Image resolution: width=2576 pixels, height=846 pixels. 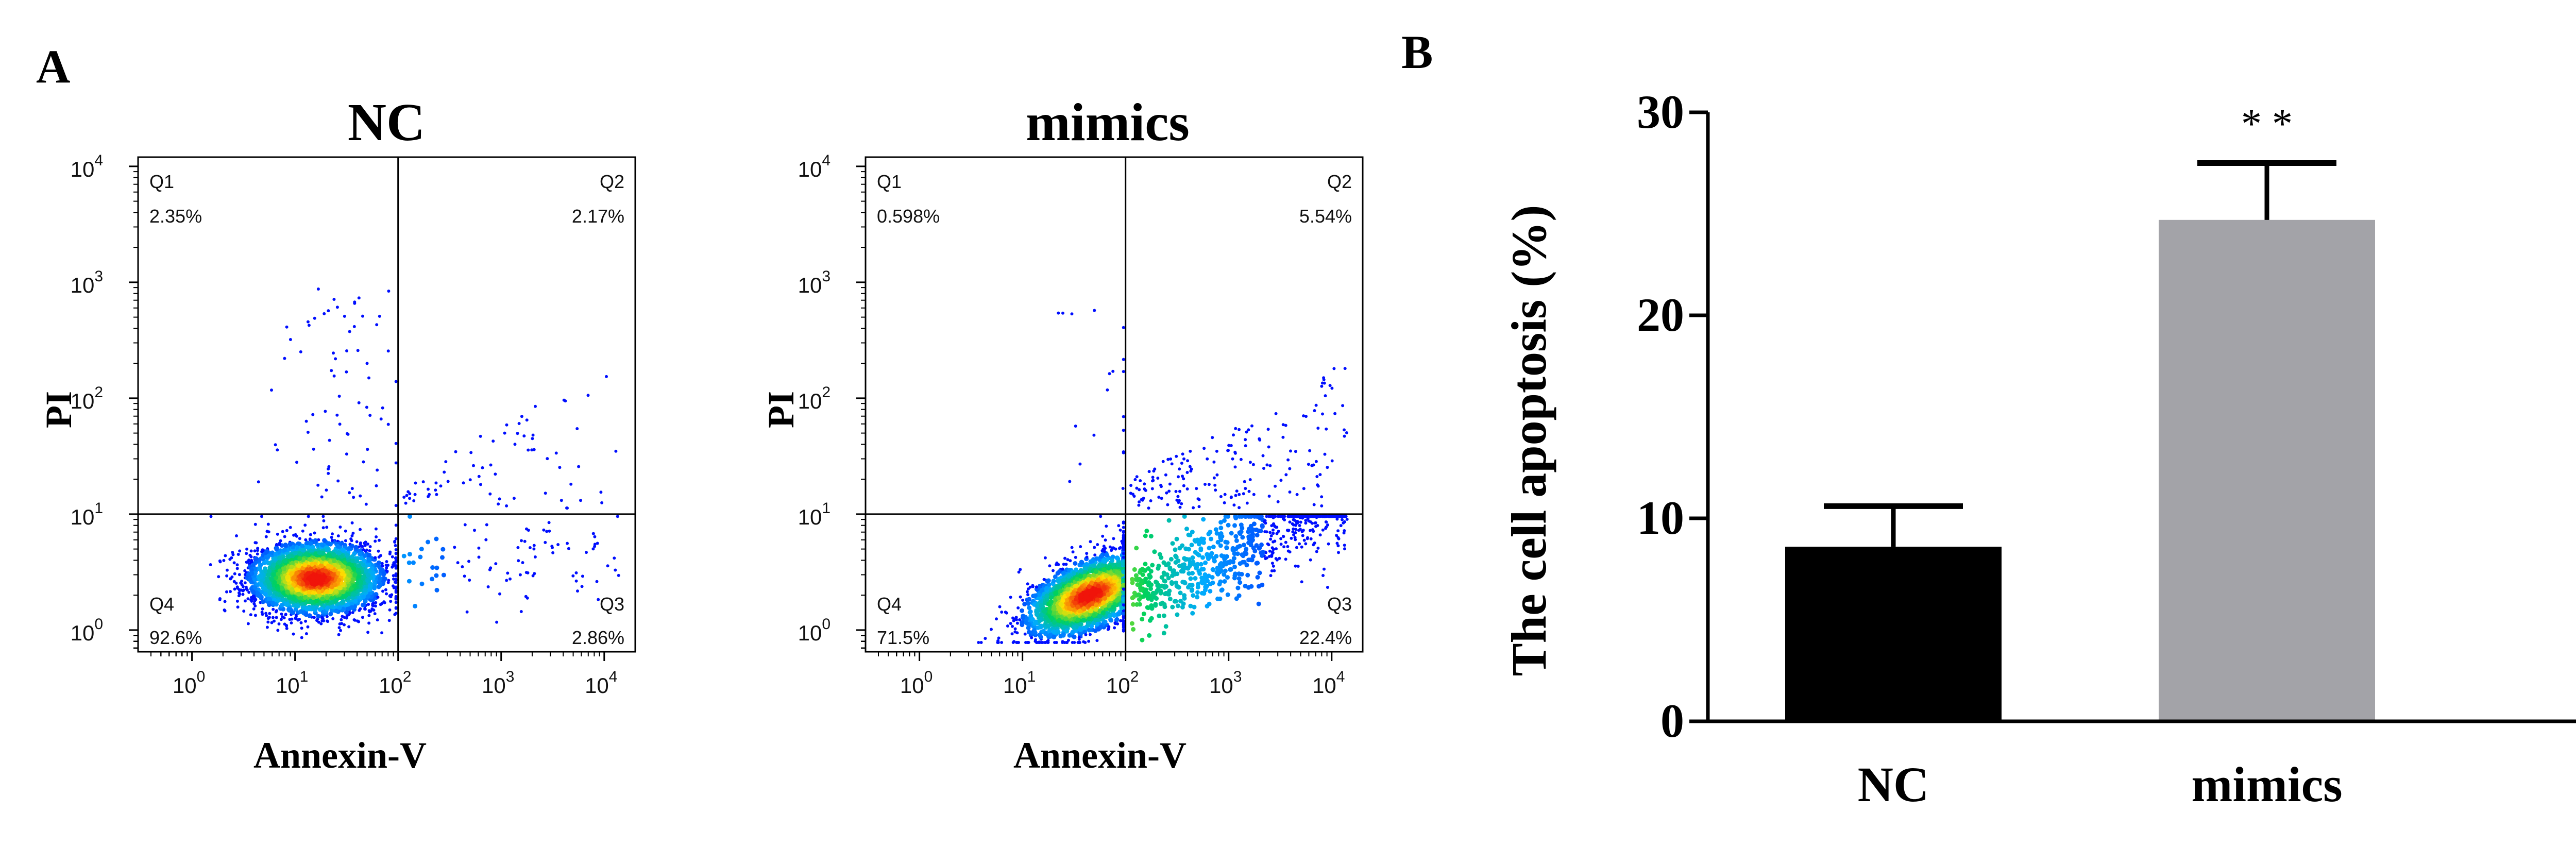 I want to click on quadrant-name-q1: Q1, so click(x=161, y=182).